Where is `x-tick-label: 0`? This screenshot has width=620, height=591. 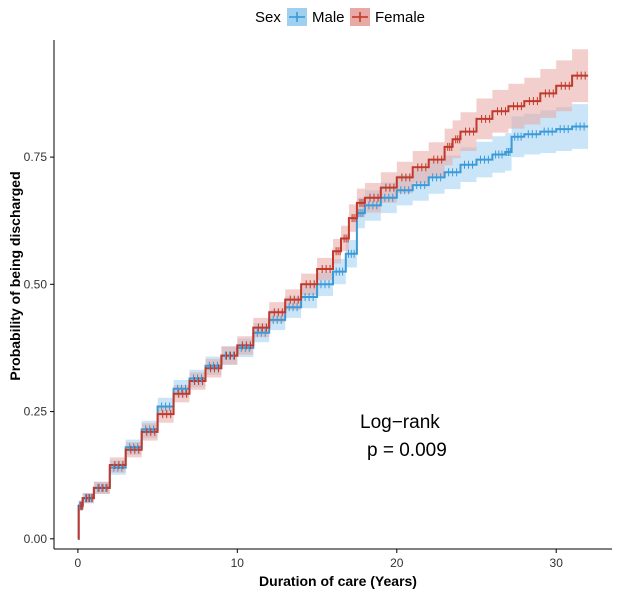
x-tick-label: 0 is located at coordinates (78, 563).